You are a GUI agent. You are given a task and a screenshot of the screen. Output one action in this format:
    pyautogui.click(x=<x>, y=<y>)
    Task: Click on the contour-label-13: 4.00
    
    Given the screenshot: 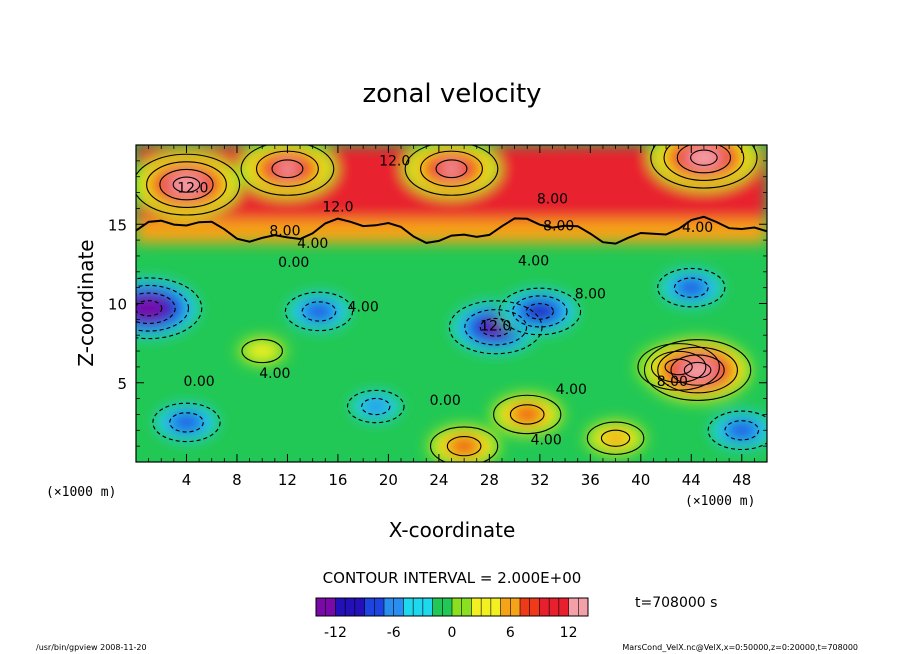 What is the action you would take?
    pyautogui.click(x=274, y=374)
    